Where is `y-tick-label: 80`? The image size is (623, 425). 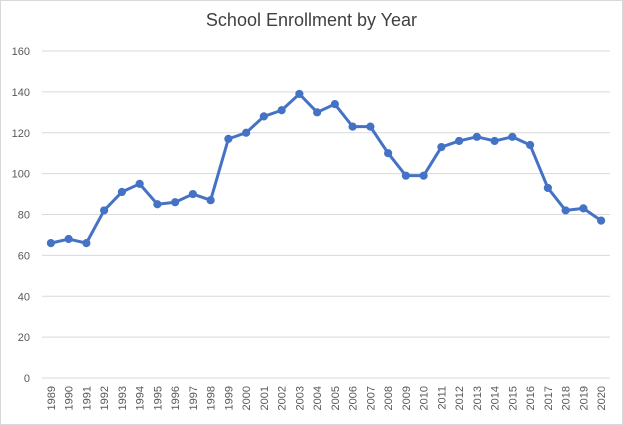
y-tick-label: 80 is located at coordinates (24, 216).